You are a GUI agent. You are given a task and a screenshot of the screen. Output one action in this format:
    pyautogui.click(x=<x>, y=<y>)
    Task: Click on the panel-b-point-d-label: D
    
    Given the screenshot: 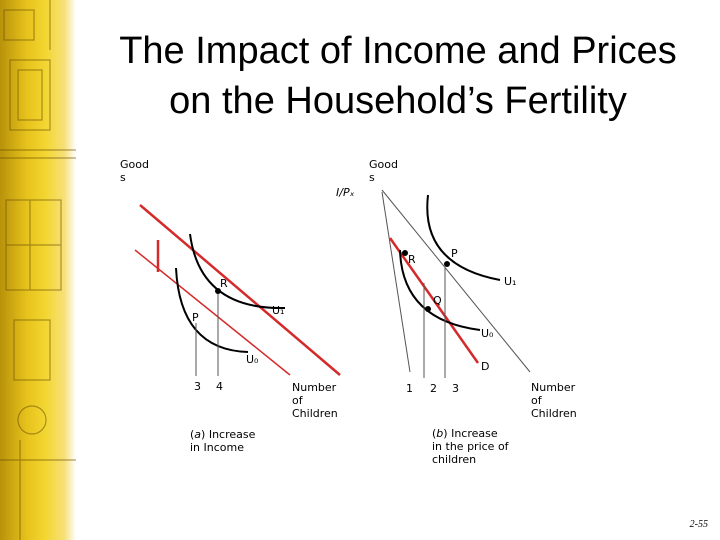 What is the action you would take?
    pyautogui.click(x=485, y=366)
    